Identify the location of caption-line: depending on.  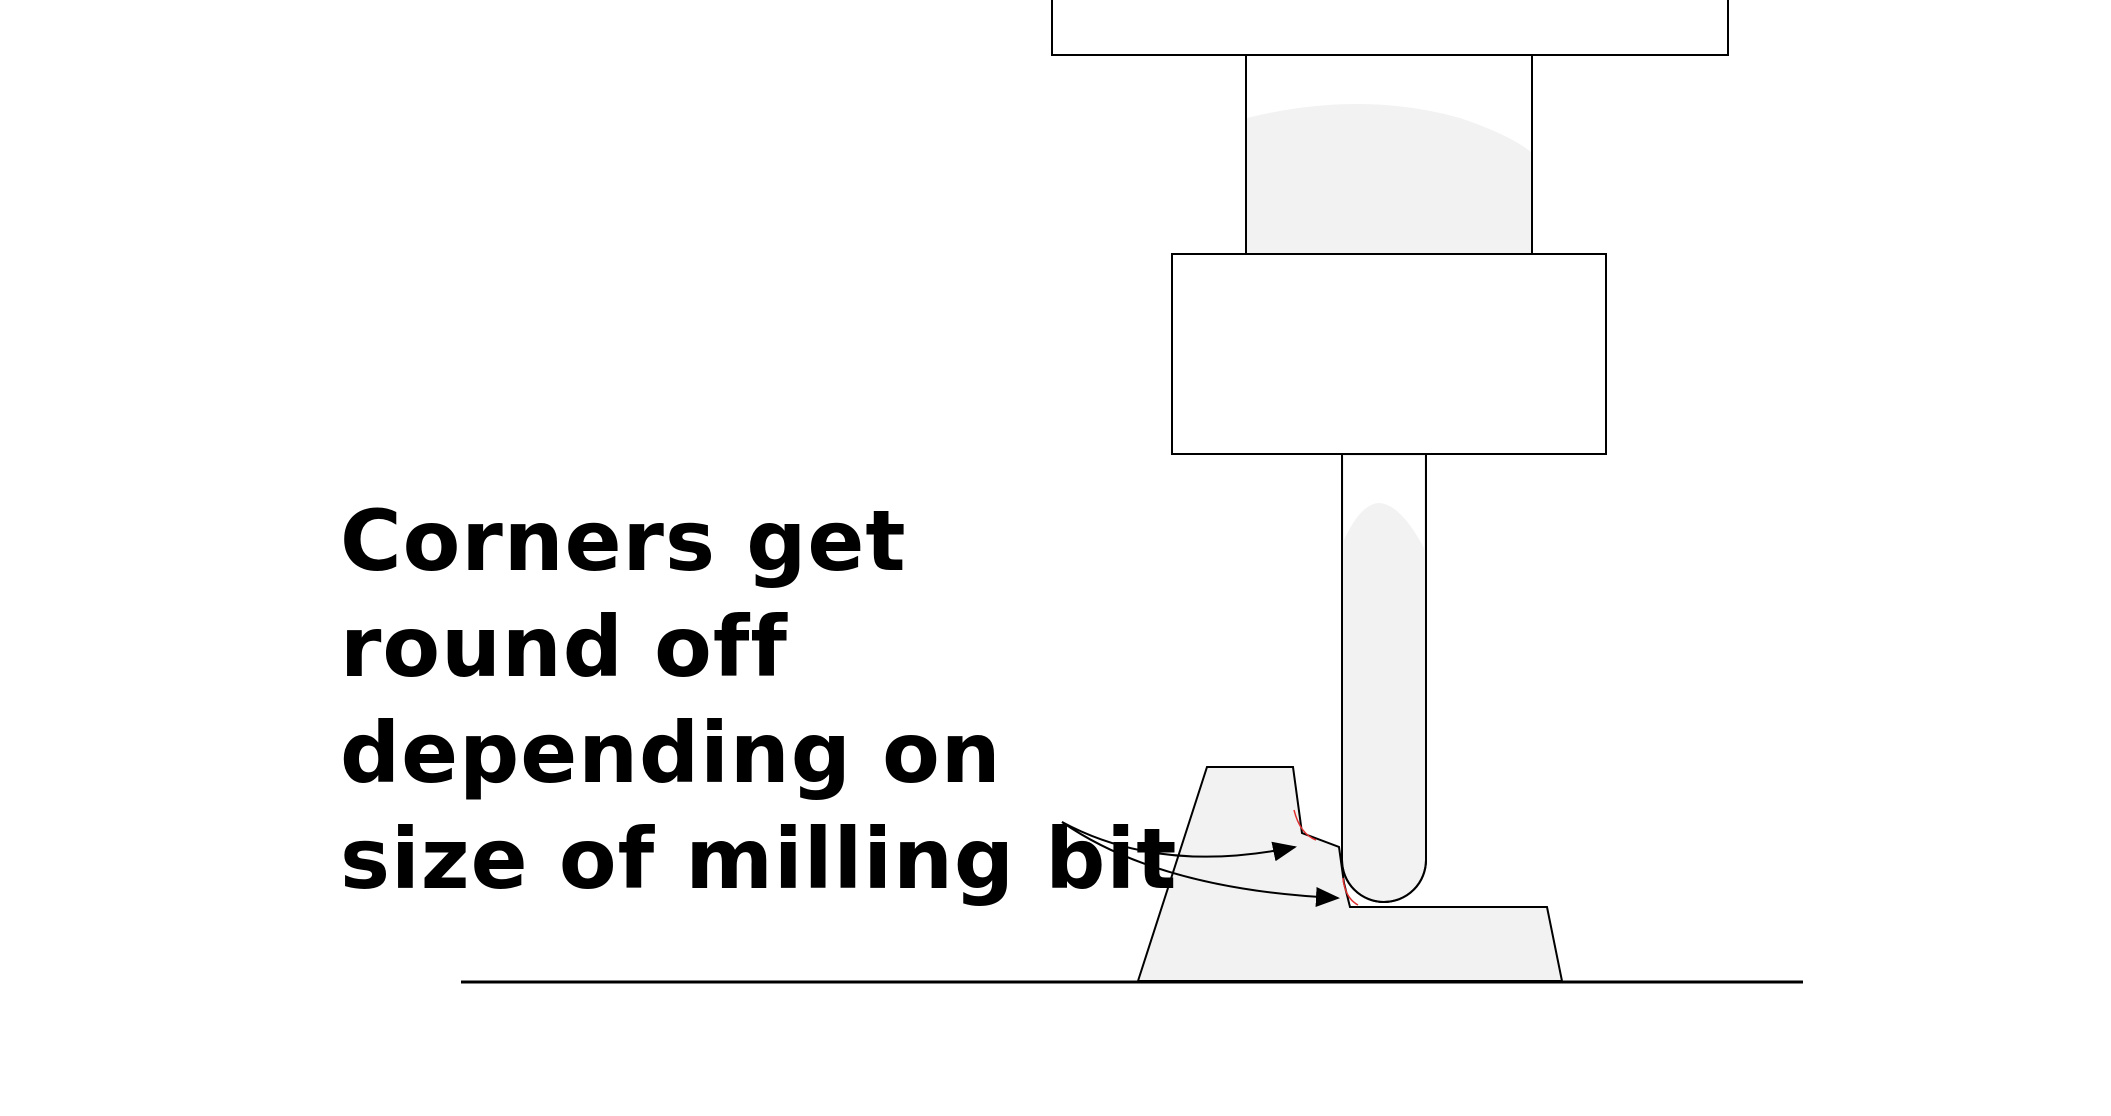
(671, 753).